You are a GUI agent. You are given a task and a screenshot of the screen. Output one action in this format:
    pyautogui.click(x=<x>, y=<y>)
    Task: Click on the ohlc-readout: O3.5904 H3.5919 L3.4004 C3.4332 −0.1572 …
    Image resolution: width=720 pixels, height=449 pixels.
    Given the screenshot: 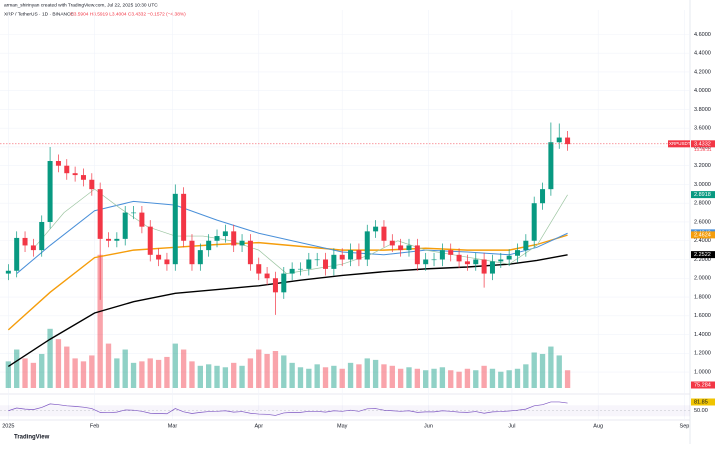 What is the action you would take?
    pyautogui.click(x=128, y=14)
    